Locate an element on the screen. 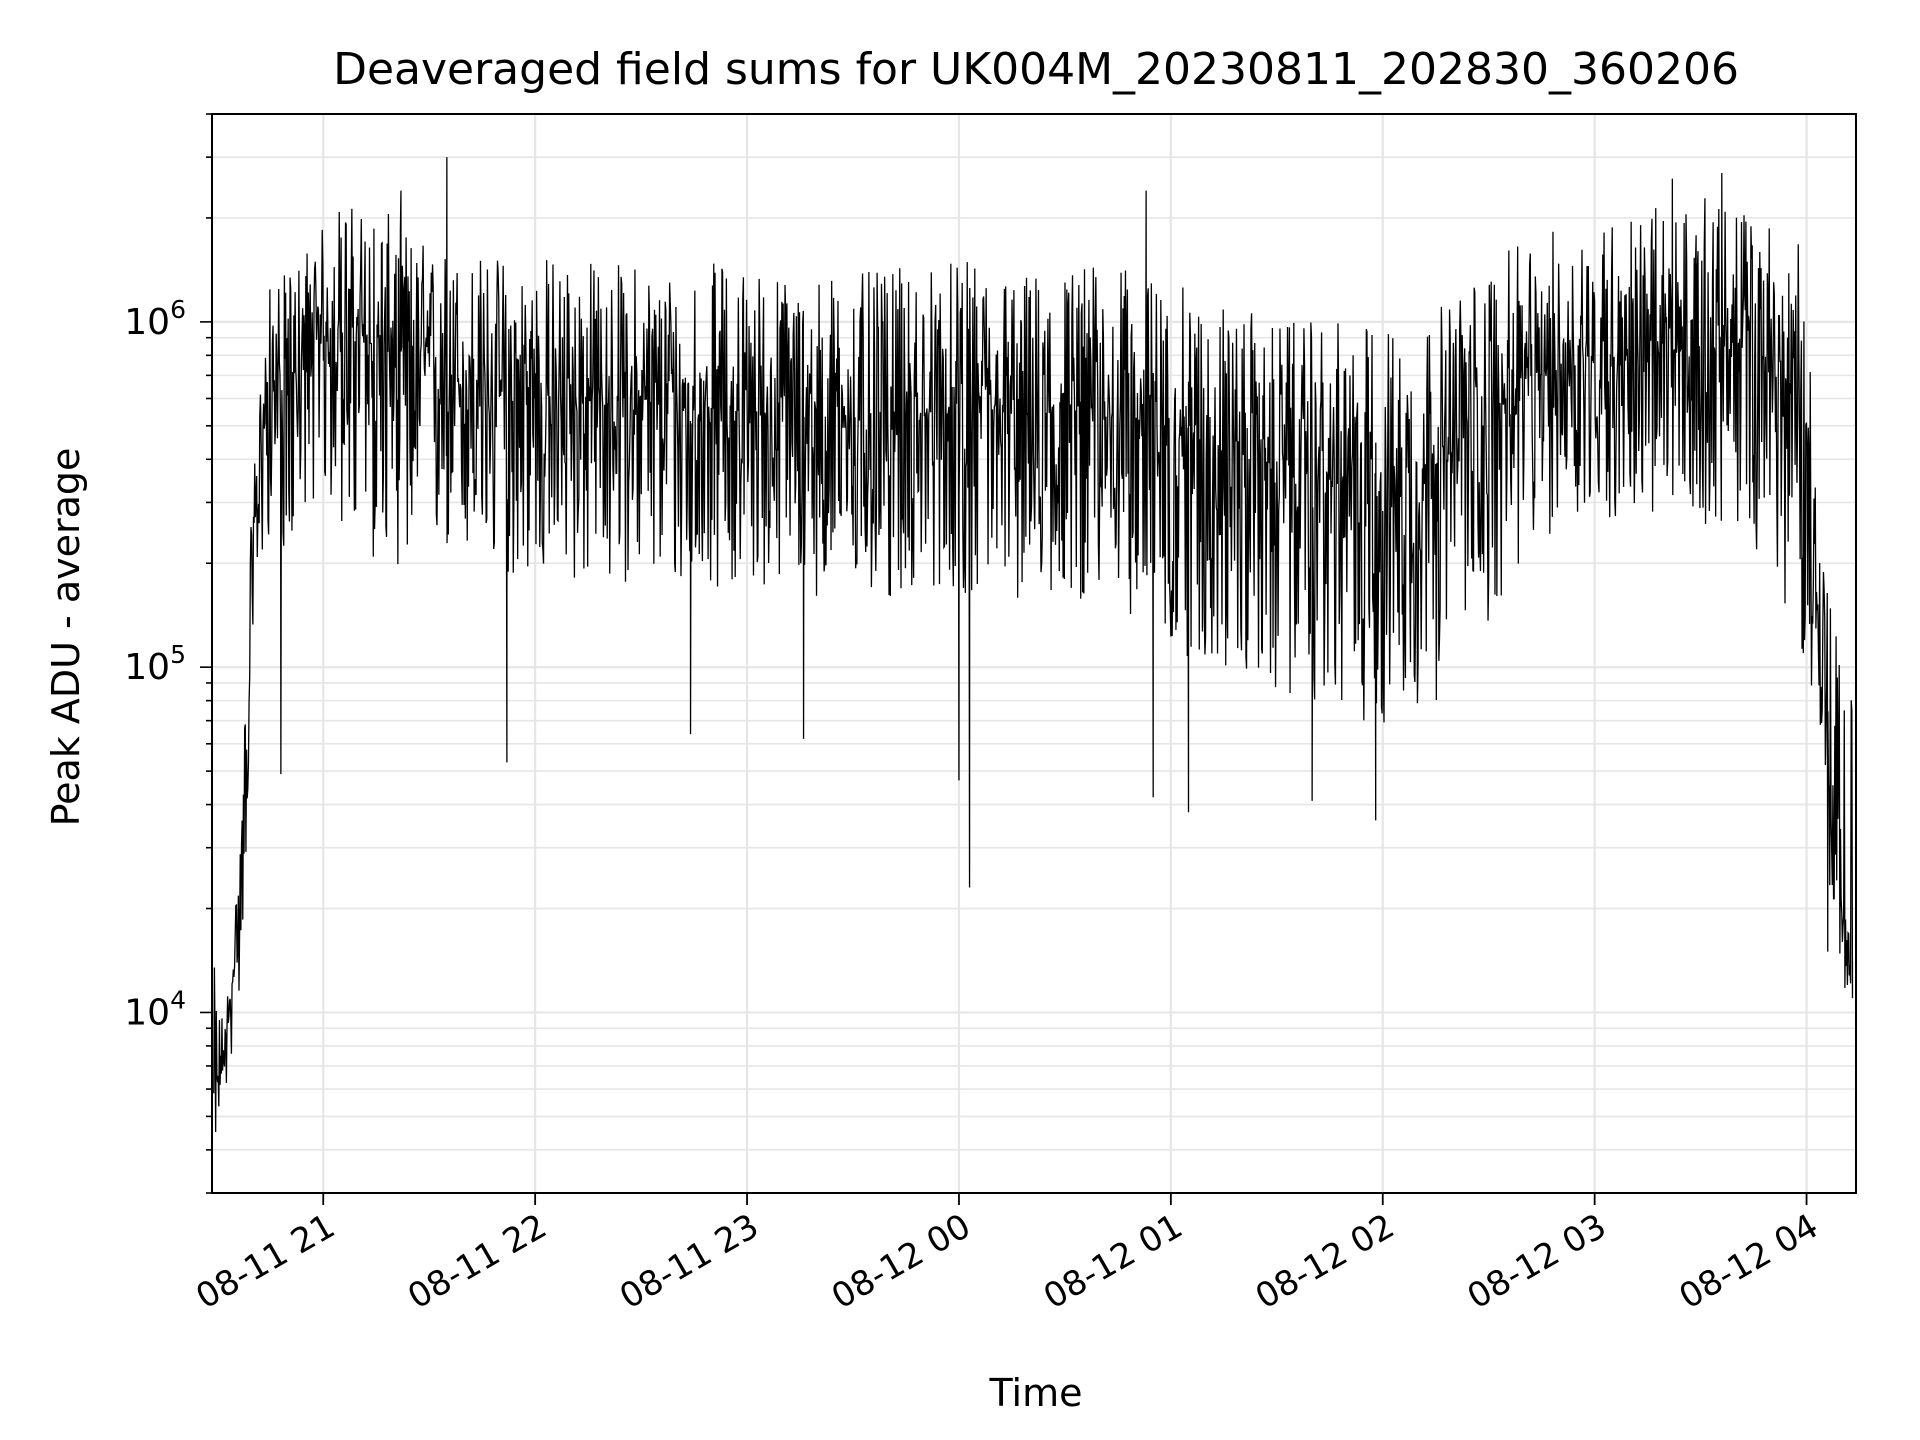 This screenshot has width=1920, height=1440. y-tick-label: 10⁴ is located at coordinates (155, 1009).